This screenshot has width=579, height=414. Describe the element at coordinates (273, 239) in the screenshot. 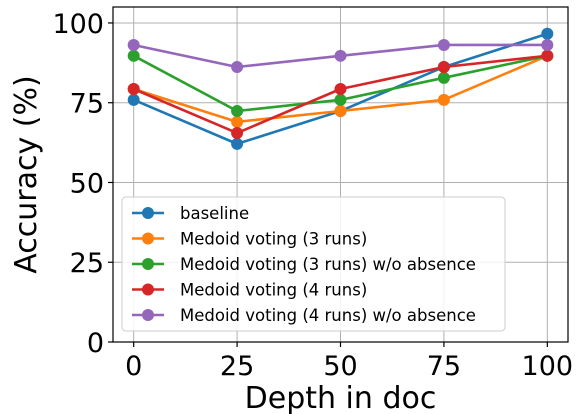

I see `legend-label: Medoid voting (3 runs)` at that location.